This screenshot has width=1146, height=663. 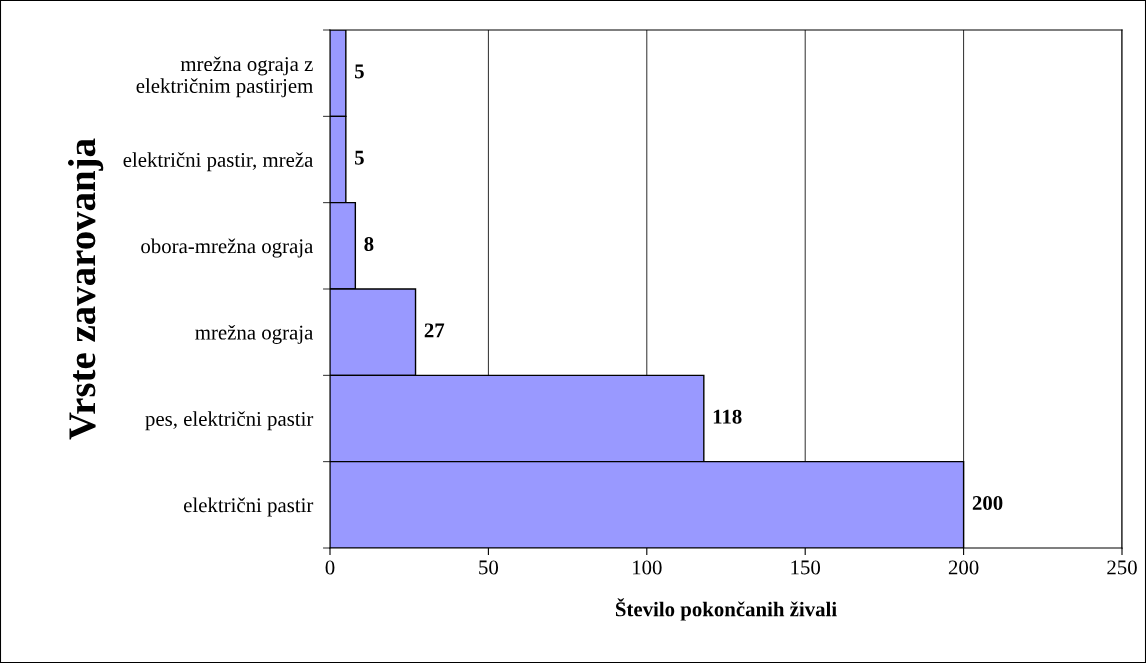 I want to click on x-tick-label: 250, so click(x=1122, y=567).